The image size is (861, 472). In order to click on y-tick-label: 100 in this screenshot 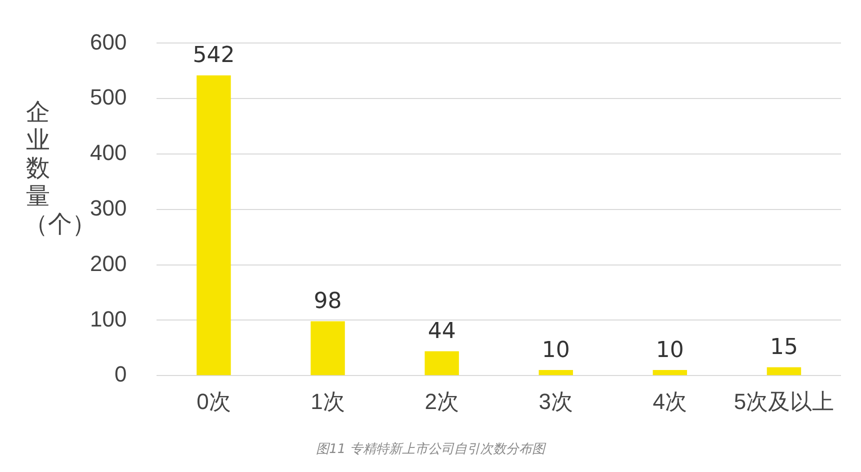, I will do `click(108, 319)`.